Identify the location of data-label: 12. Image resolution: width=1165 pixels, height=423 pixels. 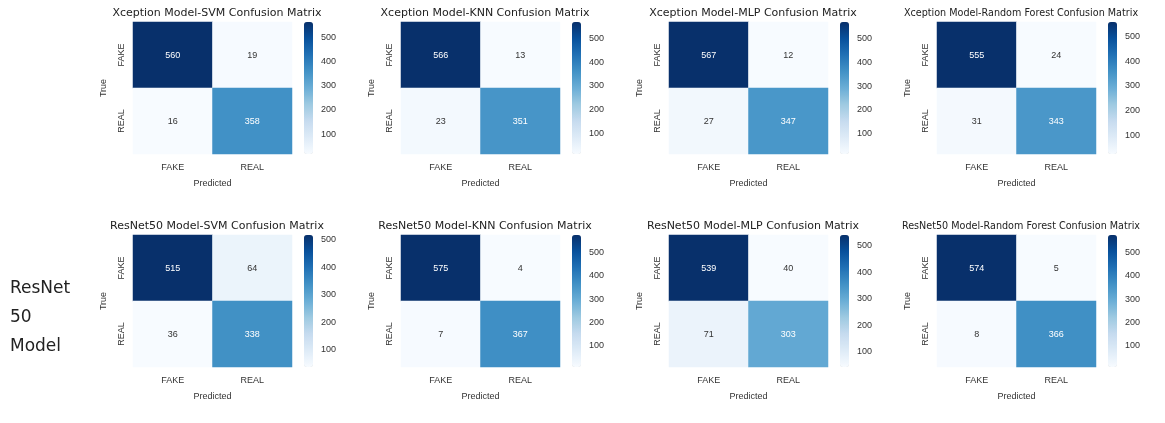
(788, 55).